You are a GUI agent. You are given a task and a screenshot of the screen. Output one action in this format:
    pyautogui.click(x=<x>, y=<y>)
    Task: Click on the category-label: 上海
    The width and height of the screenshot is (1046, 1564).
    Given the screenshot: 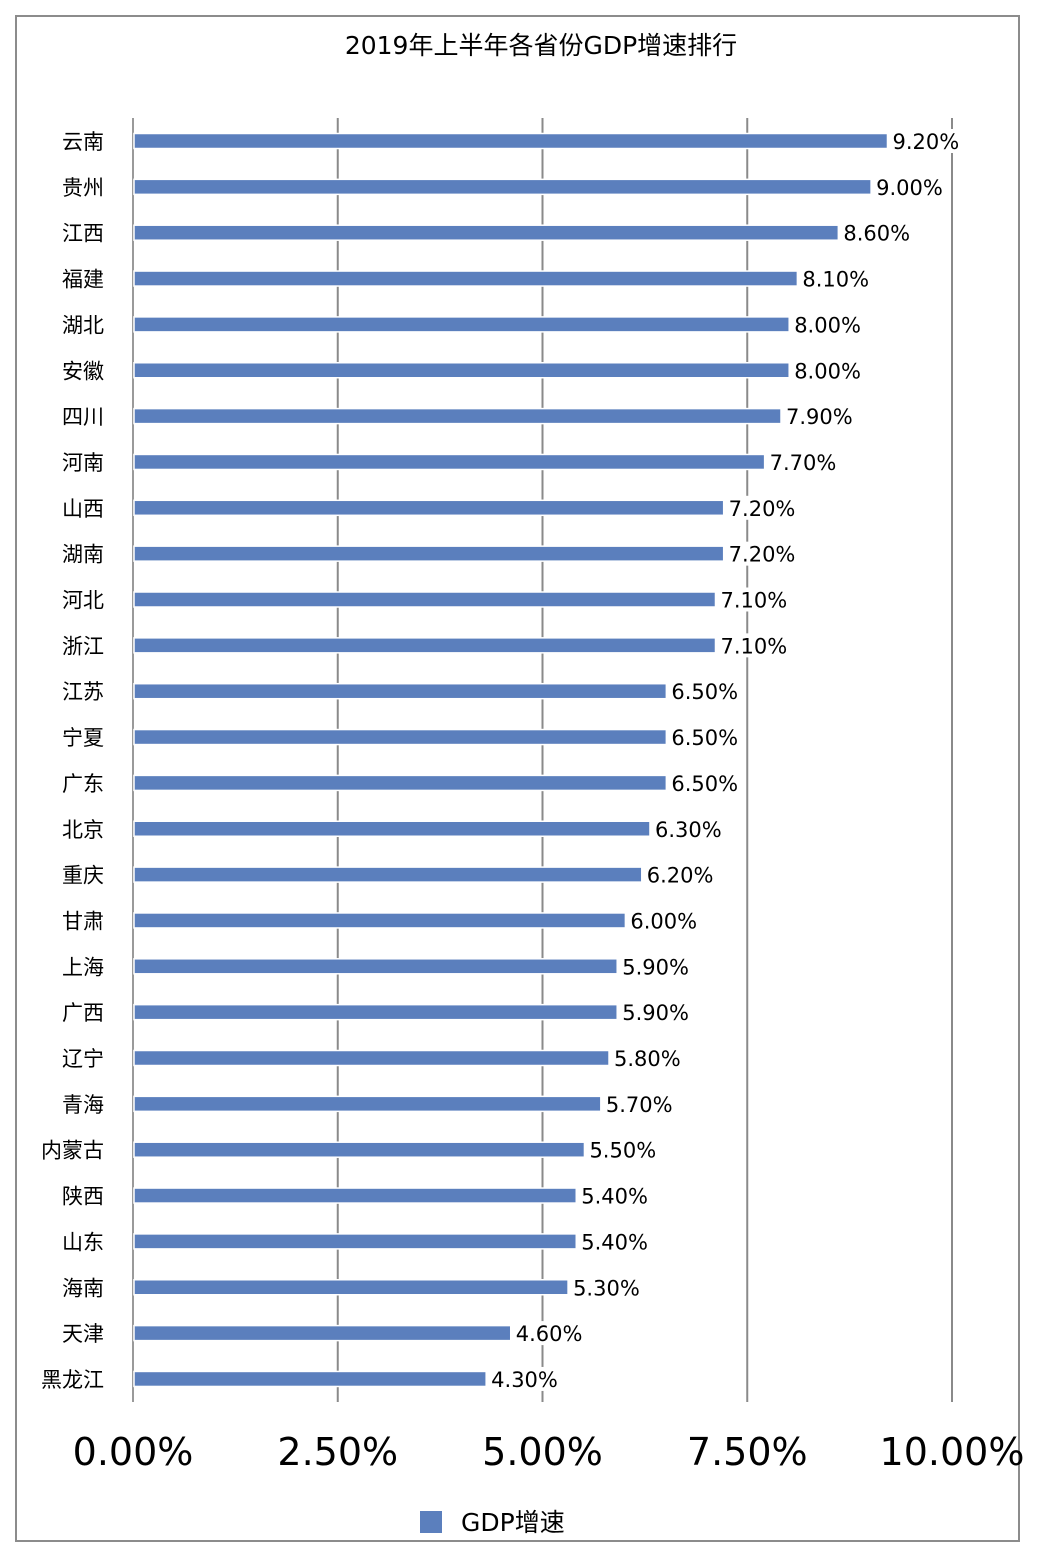 What is the action you would take?
    pyautogui.click(x=83, y=967)
    